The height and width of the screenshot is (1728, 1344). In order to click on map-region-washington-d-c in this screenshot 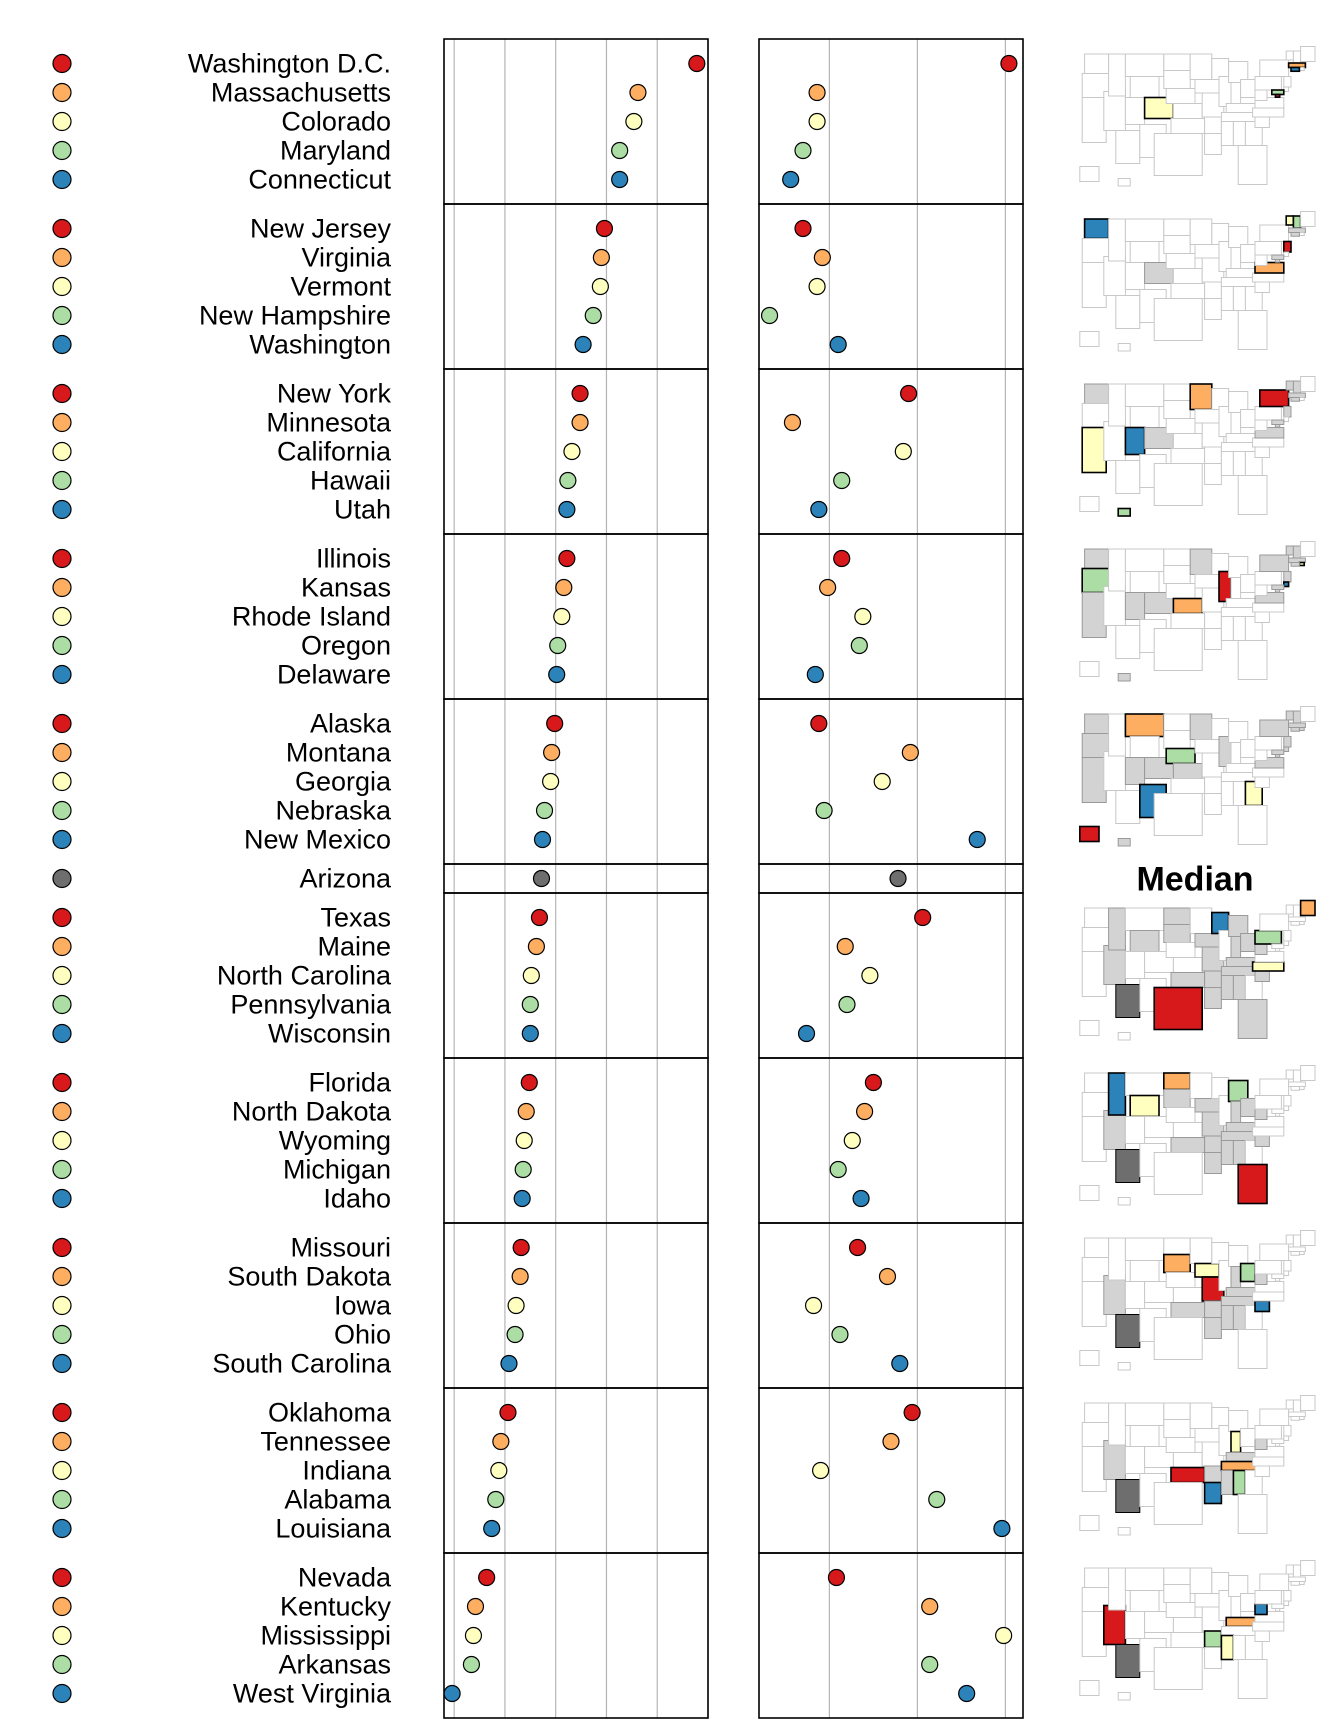, I will do `click(1277, 261)`.